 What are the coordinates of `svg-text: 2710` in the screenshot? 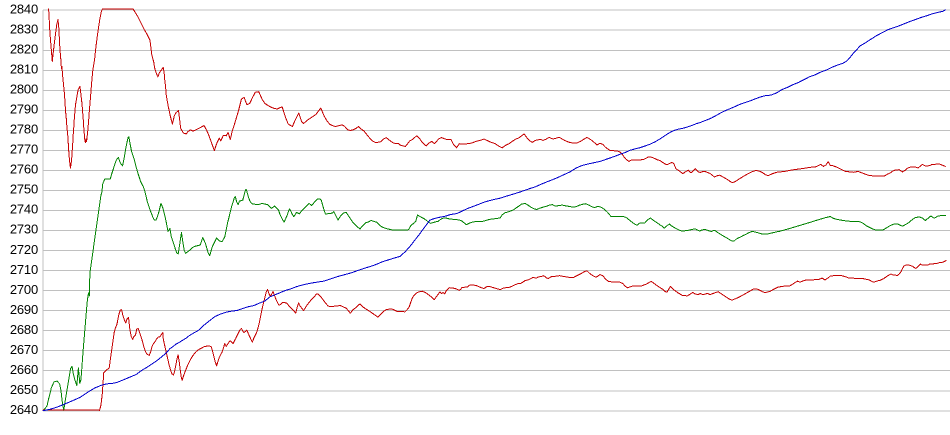 It's located at (24, 269).